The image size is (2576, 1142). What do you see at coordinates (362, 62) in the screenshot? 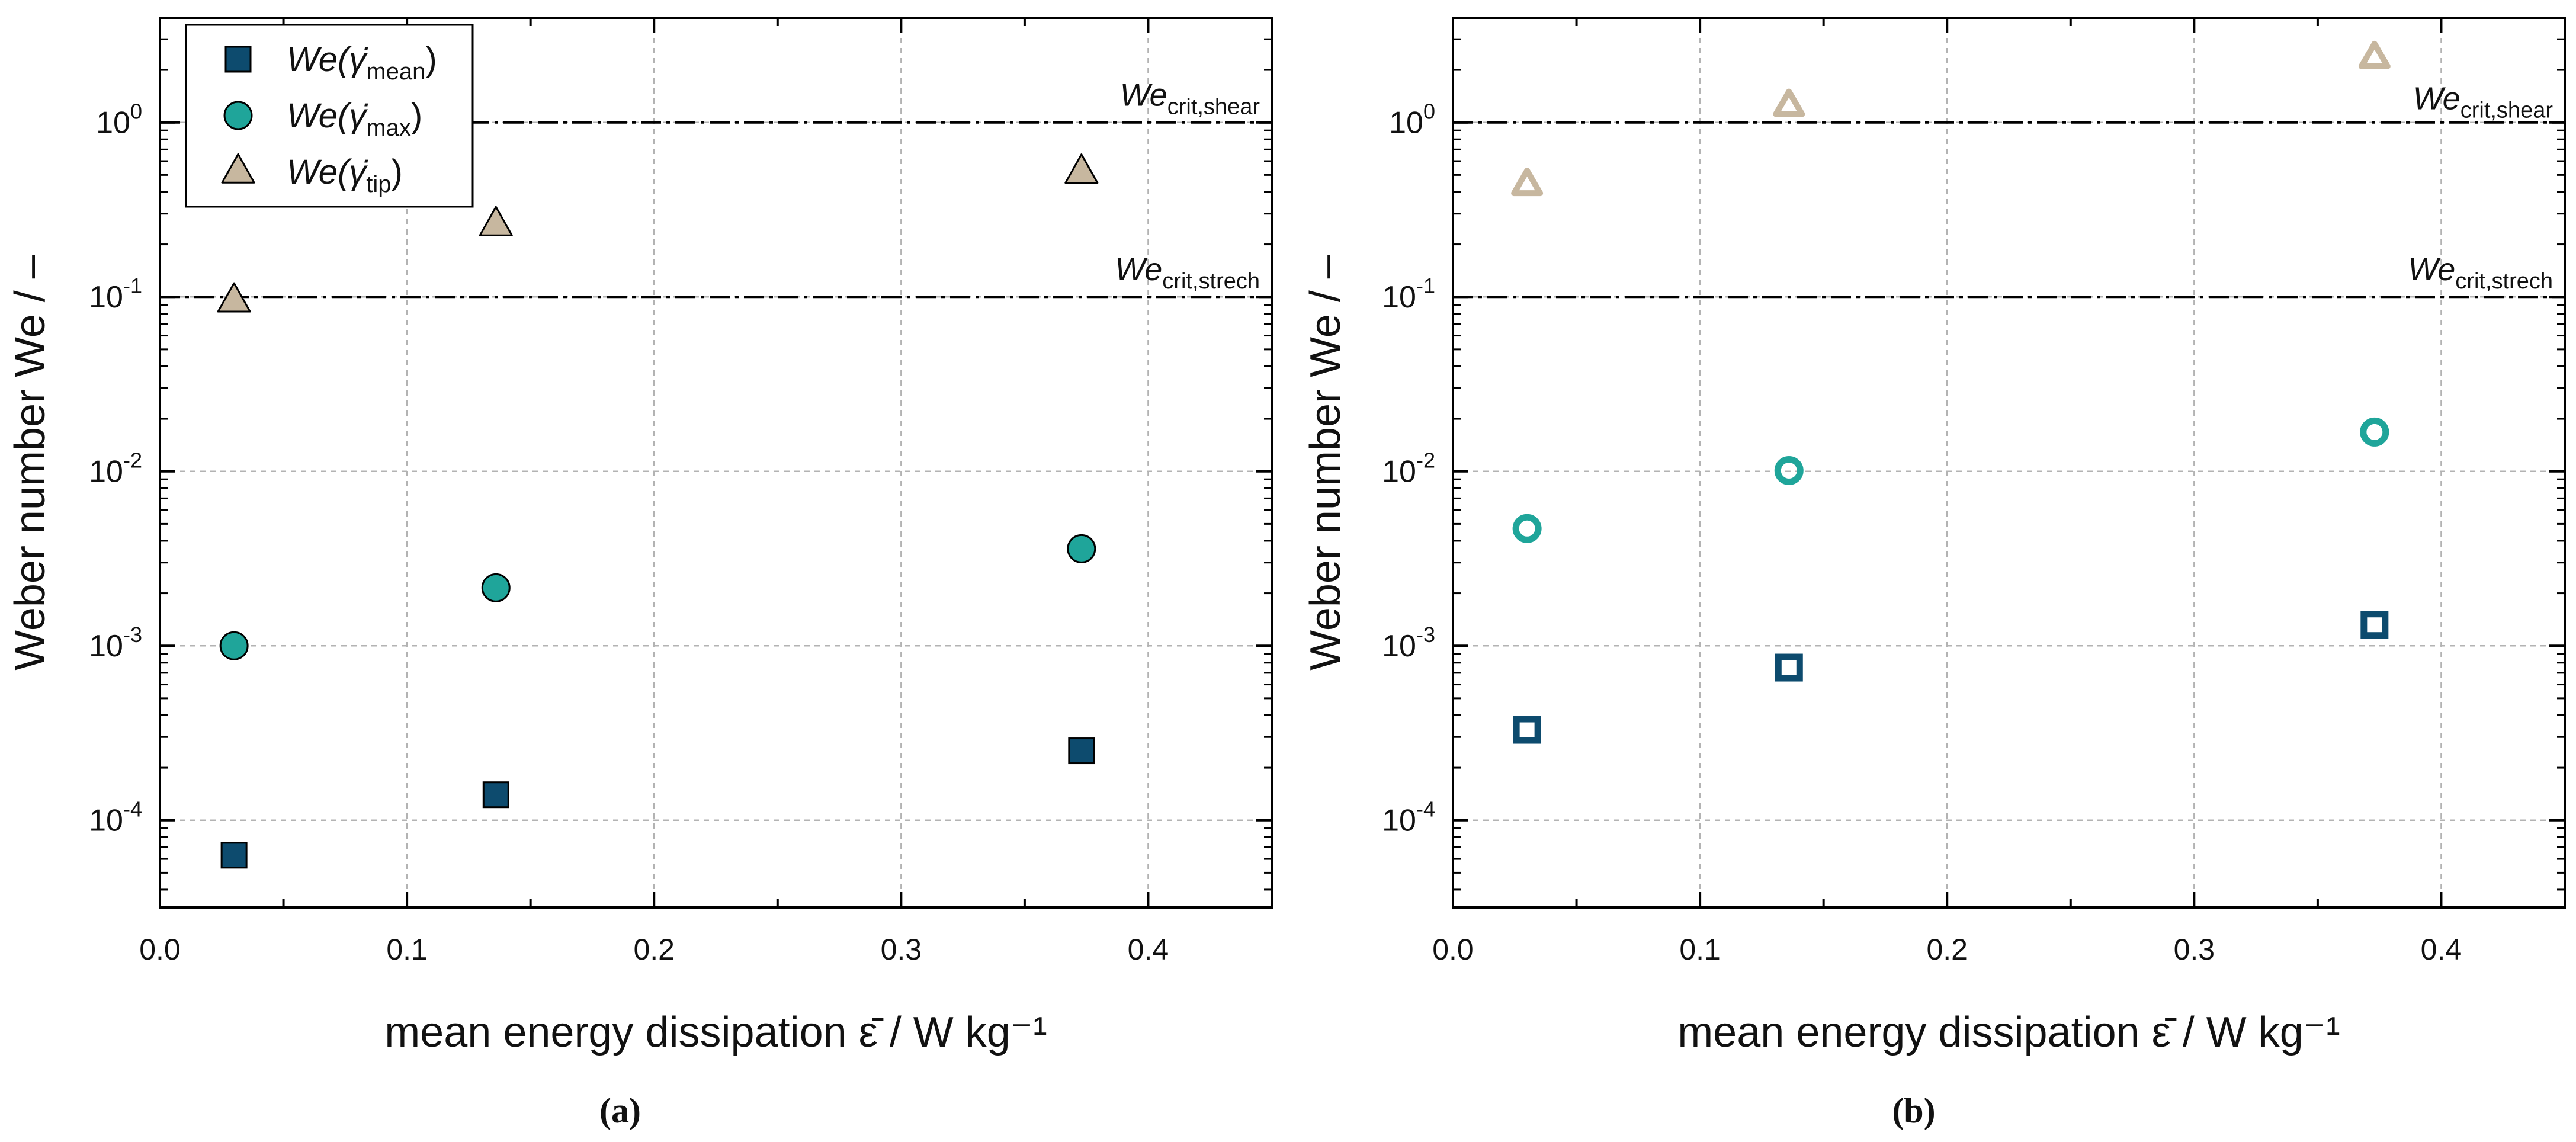
I see `legend-label-mean: We(γ̇mean)` at bounding box center [362, 62].